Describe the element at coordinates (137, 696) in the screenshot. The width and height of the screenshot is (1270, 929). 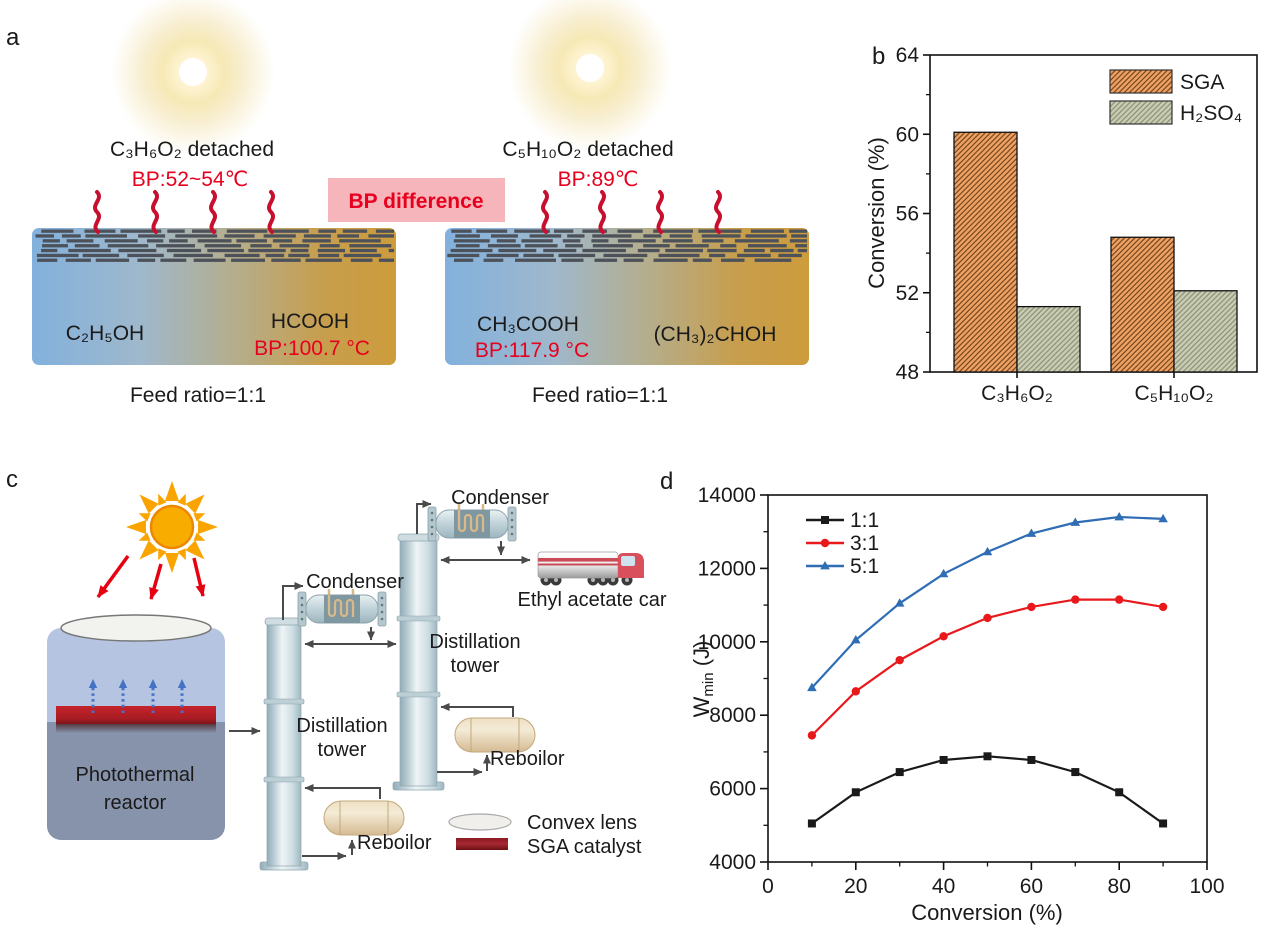
I see `vapor-arrows` at that location.